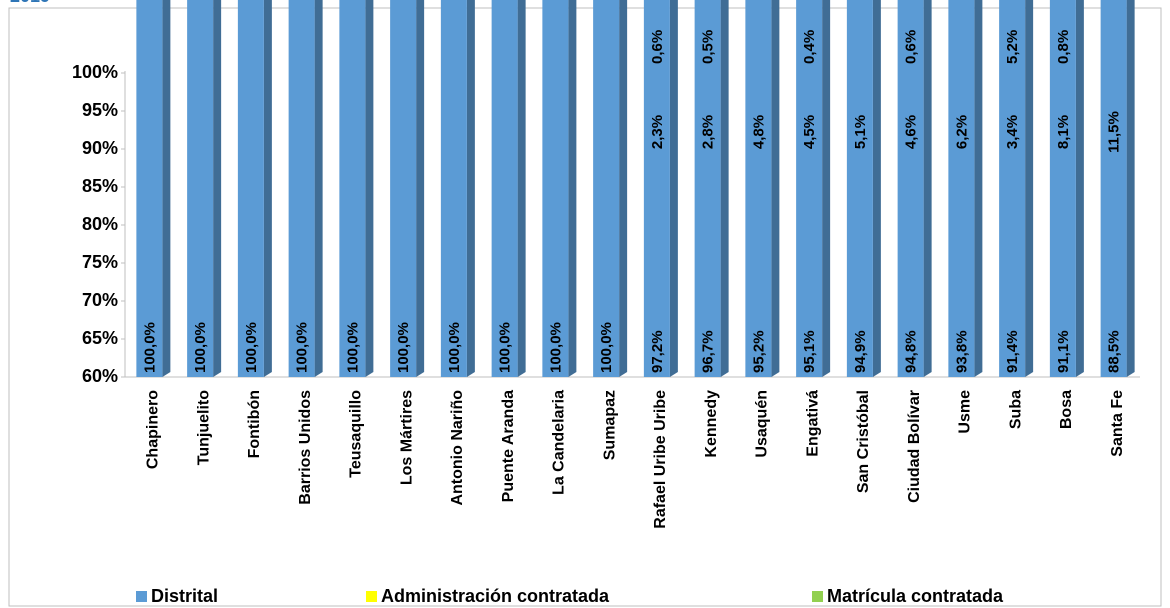 The image size is (1170, 608). Describe the element at coordinates (1012, 47) in the screenshot. I see `data-label: 5,2%` at that location.